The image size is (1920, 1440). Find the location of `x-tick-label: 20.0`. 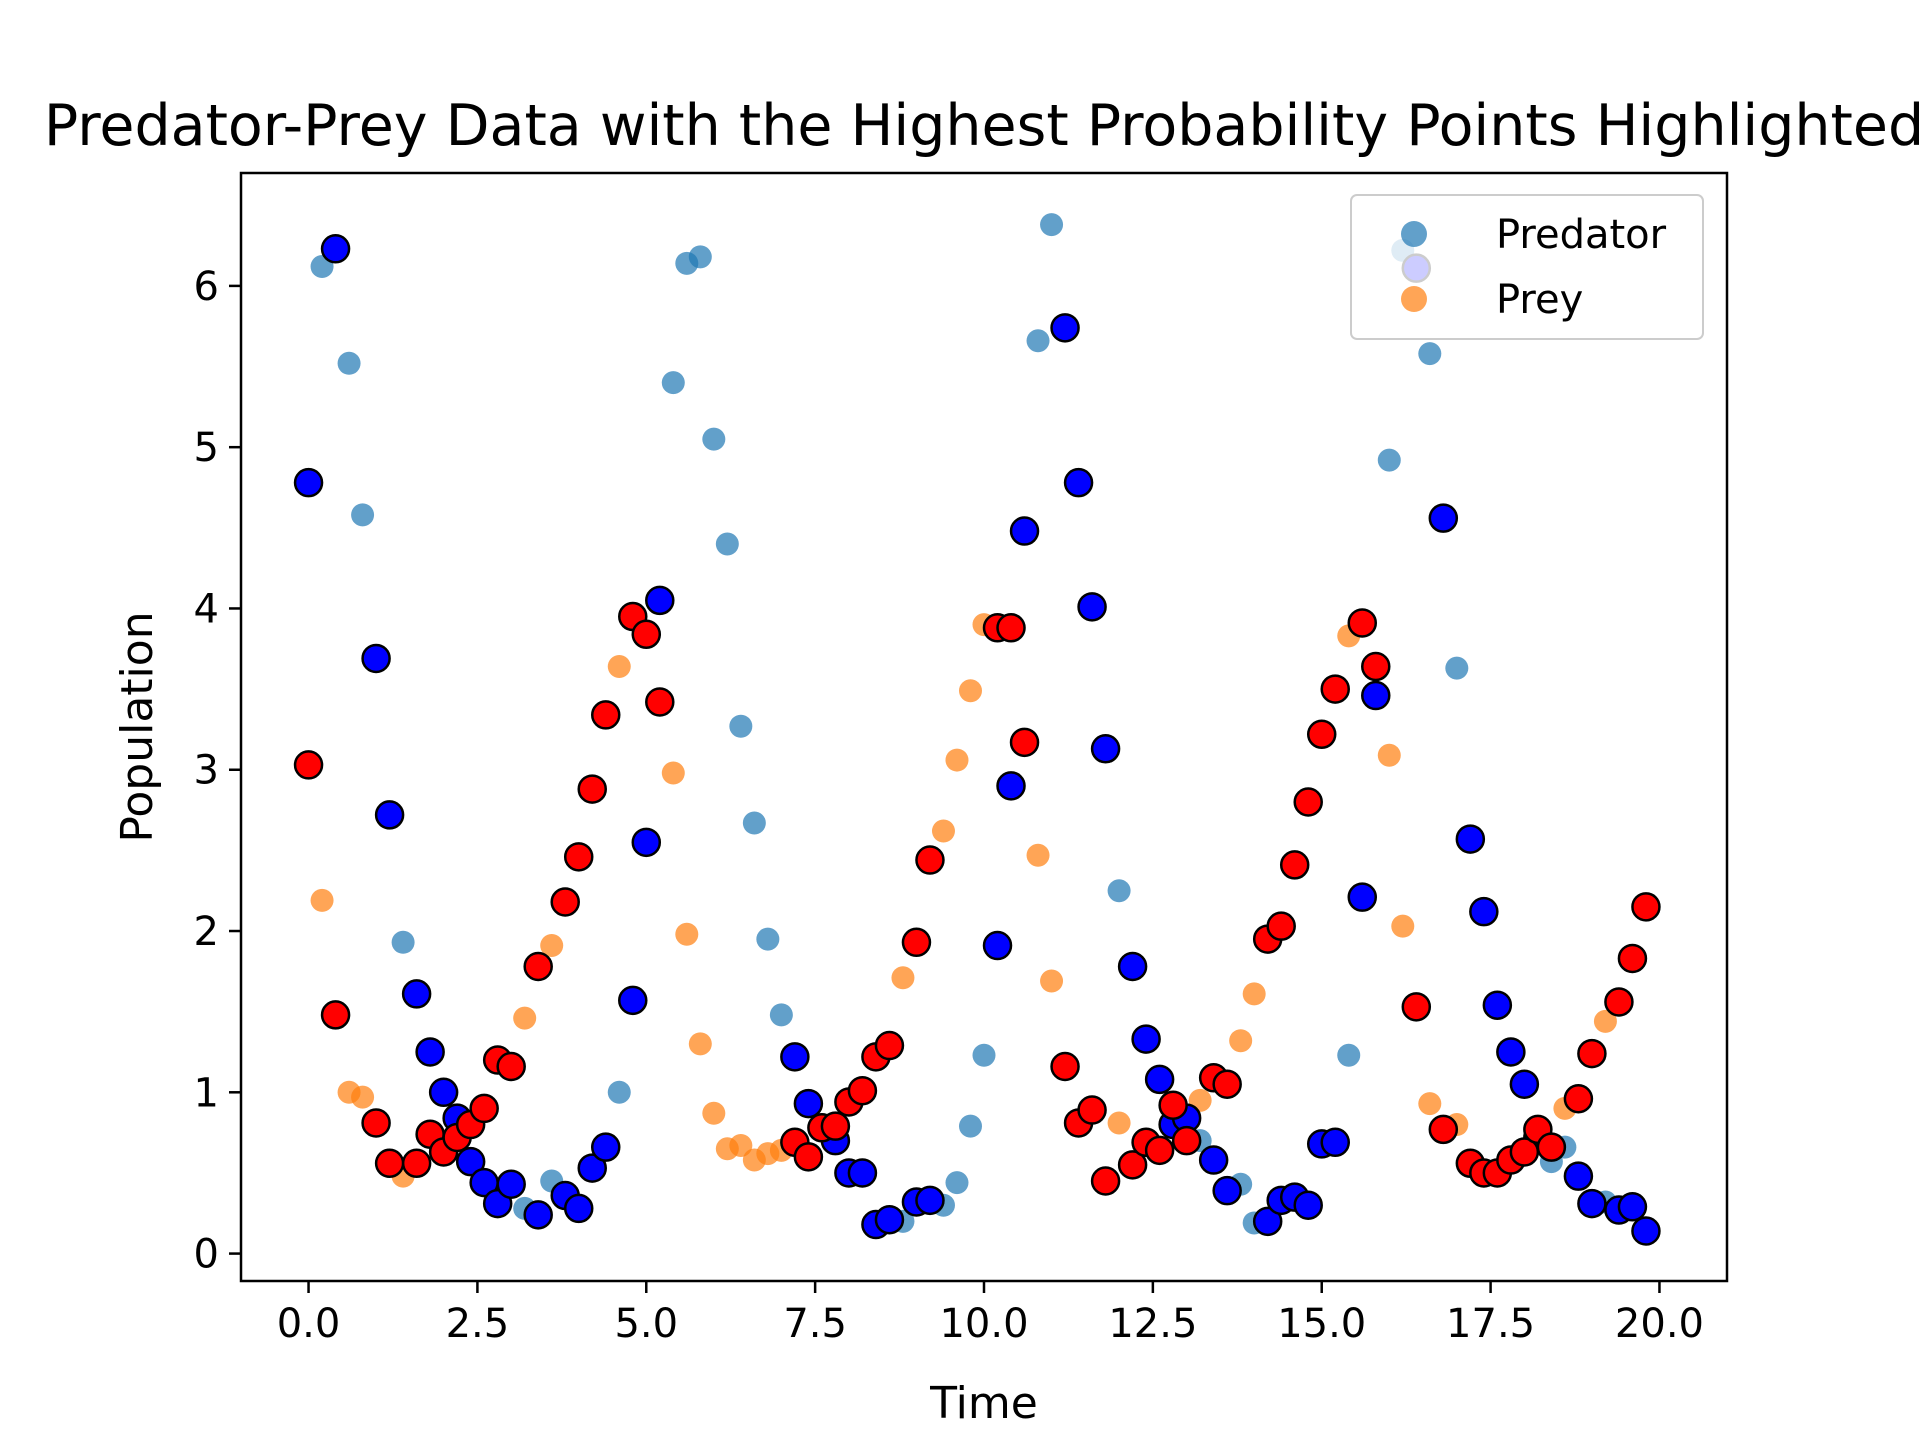

x-tick-label: 20.0 is located at coordinates (1659, 1324).